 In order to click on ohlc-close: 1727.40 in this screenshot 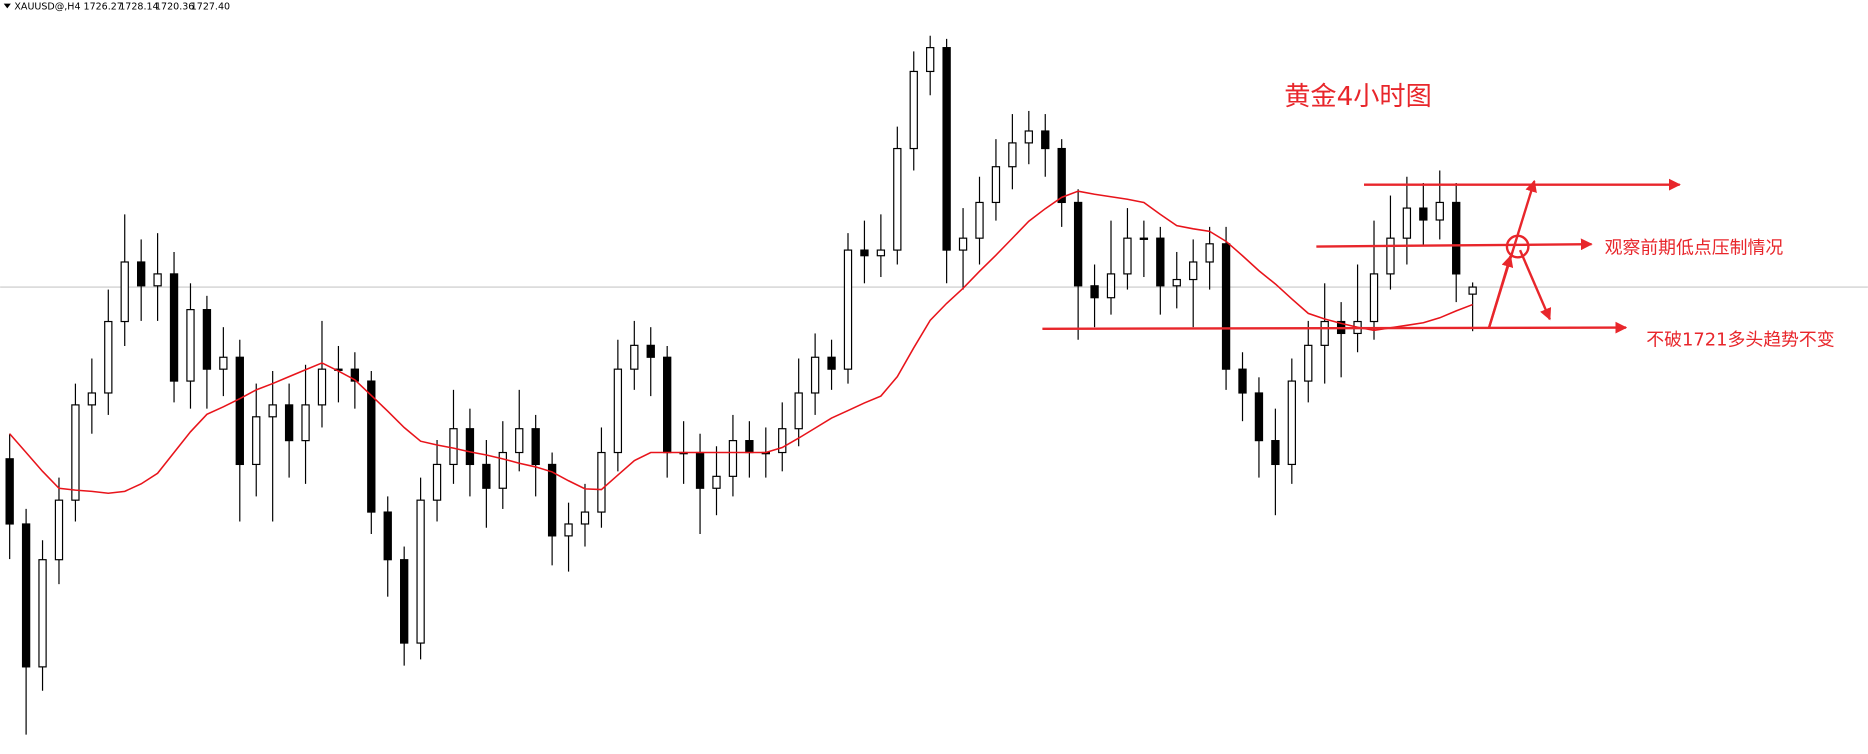, I will do `click(210, 7)`.